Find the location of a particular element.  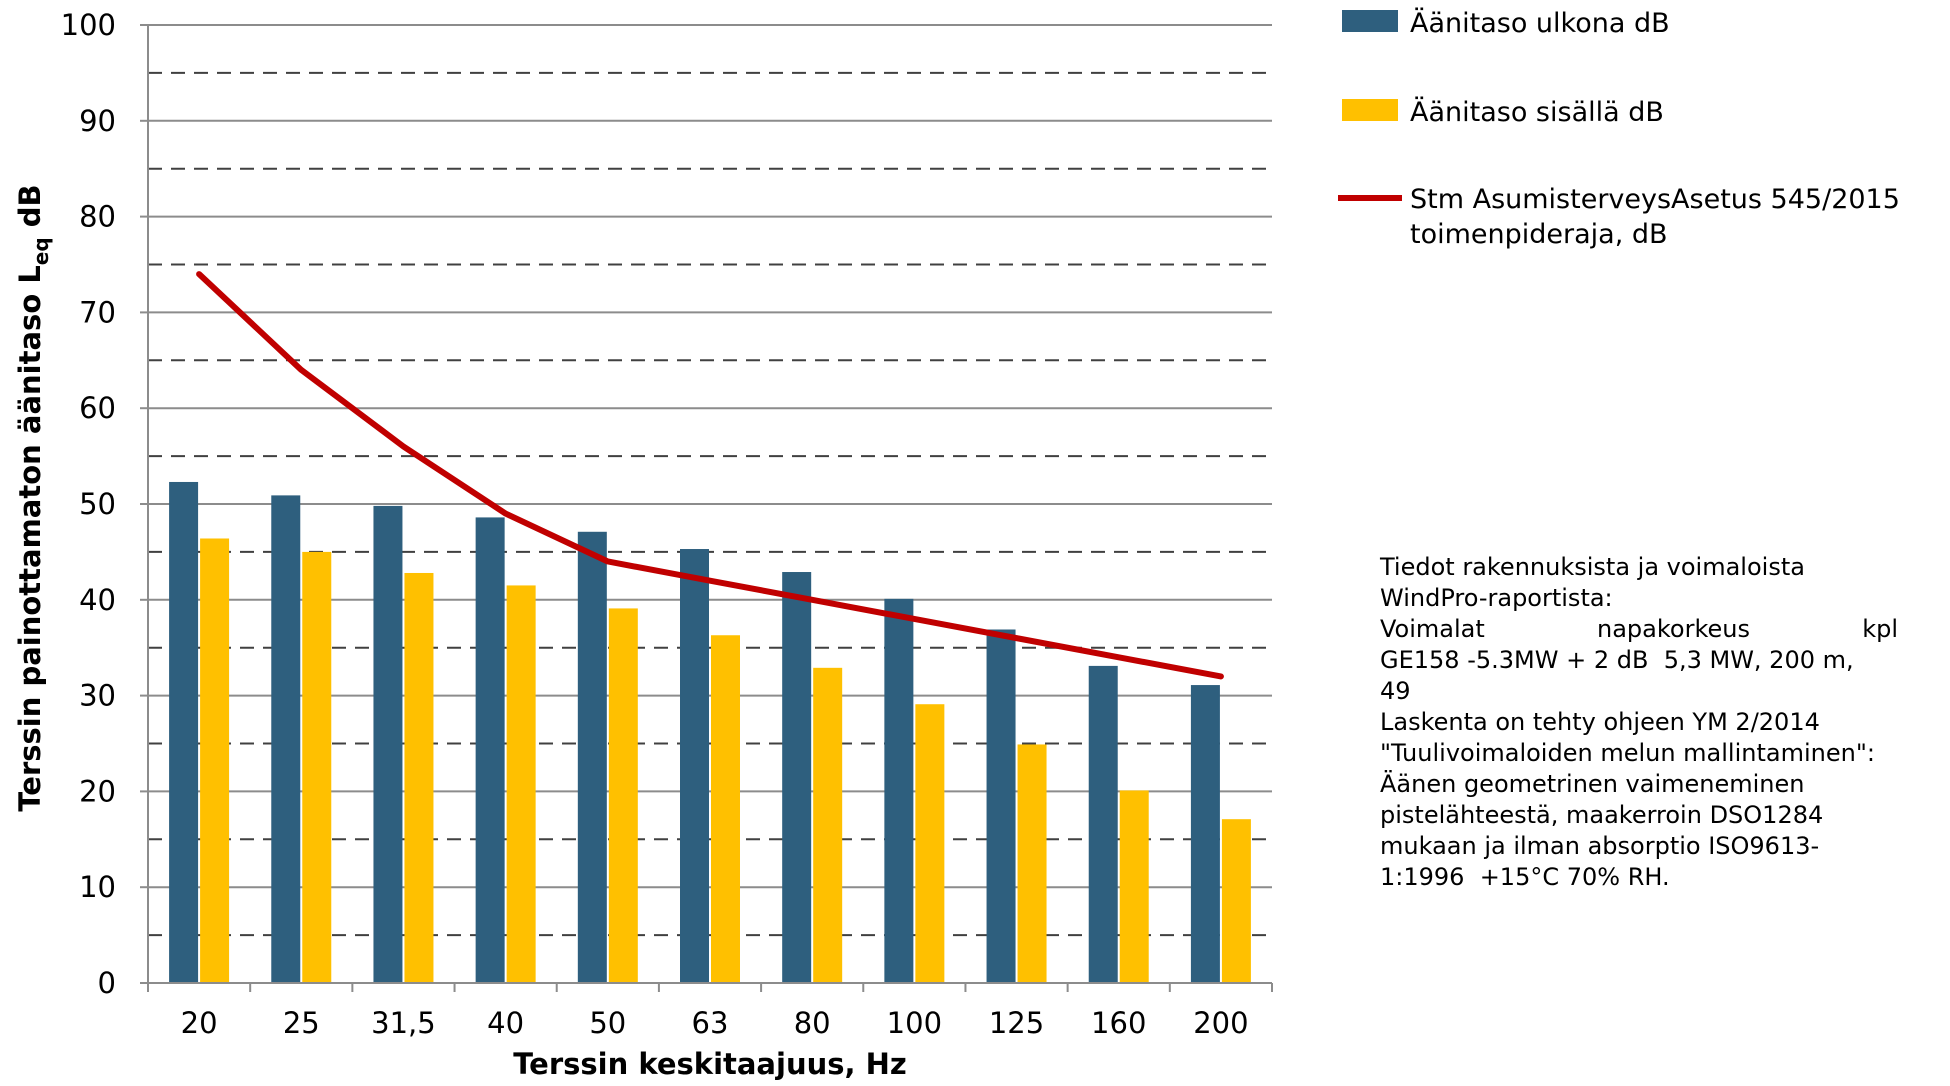

y-axis-title-main: Terssin painottamaton äänitaso L is located at coordinates (30, 538).